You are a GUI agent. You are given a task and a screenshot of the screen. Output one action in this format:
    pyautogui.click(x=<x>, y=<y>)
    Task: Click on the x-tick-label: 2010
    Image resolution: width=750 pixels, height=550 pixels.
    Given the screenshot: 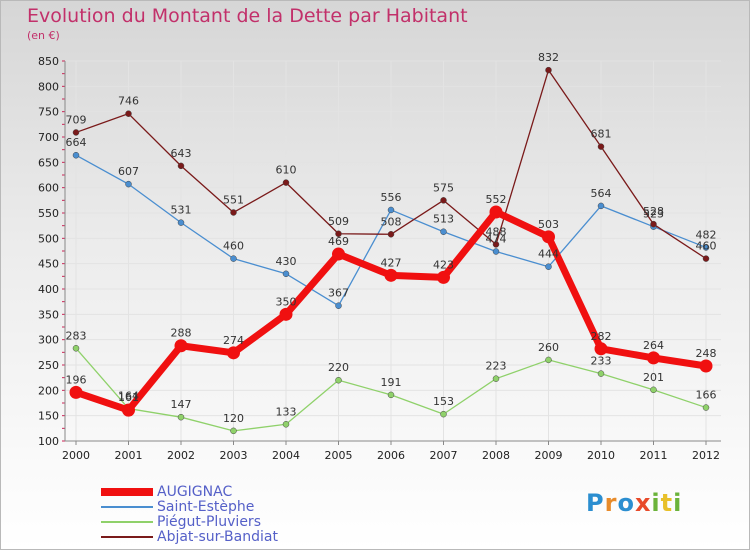 What is the action you would take?
    pyautogui.click(x=601, y=455)
    